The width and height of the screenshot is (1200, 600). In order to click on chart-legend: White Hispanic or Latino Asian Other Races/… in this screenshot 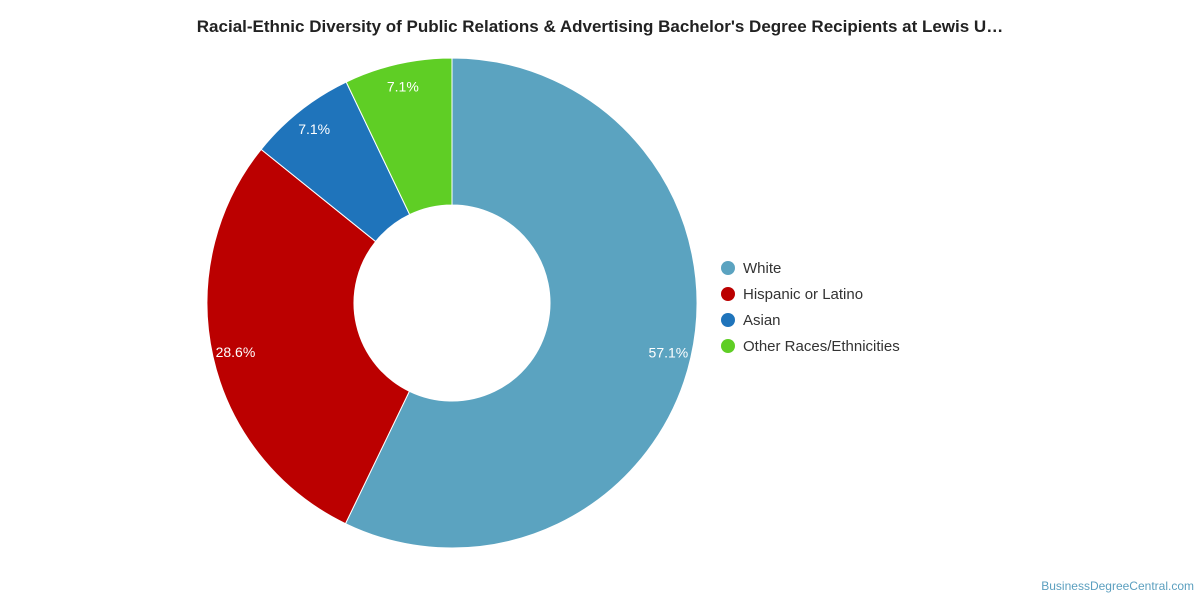, I will do `click(810, 307)`.